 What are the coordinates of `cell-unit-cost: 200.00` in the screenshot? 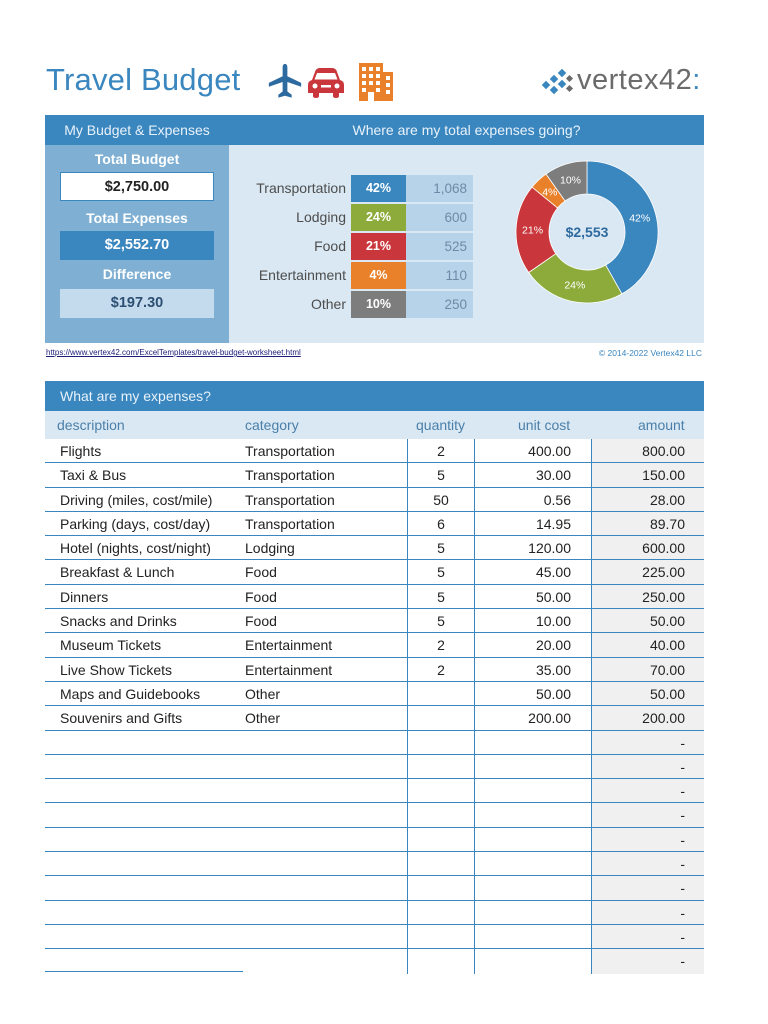 It's located at (549, 718).